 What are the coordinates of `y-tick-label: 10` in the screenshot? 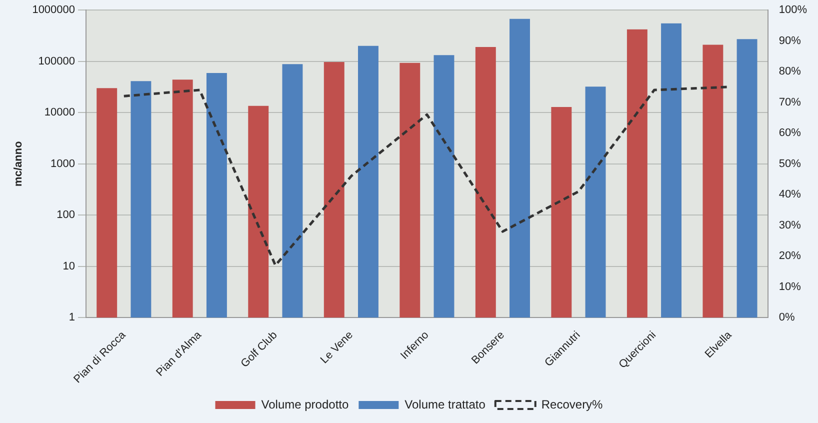 It's located at (69, 266).